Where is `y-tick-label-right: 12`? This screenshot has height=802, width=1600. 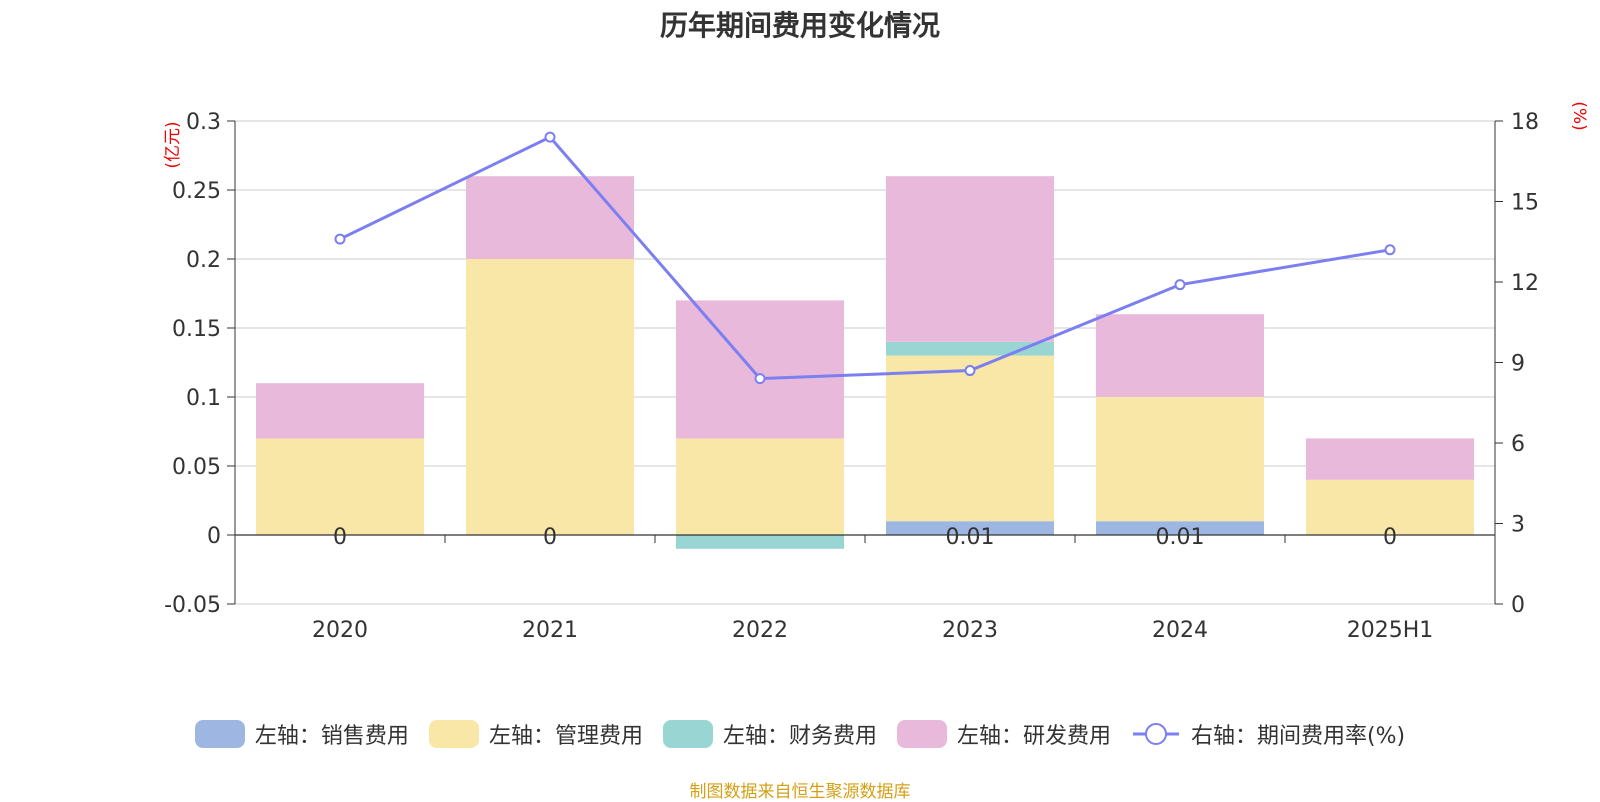 y-tick-label-right: 12 is located at coordinates (1525, 283).